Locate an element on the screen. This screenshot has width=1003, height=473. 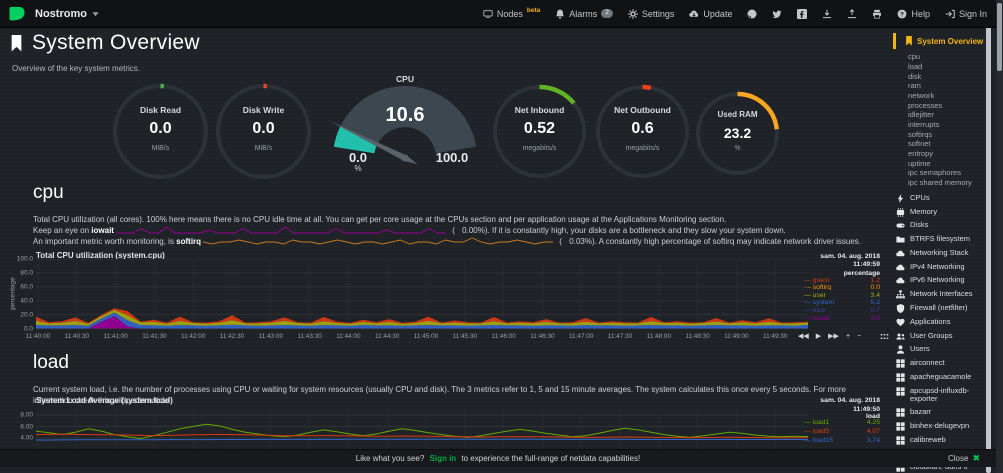
close-icon: ✖ is located at coordinates (976, 458).